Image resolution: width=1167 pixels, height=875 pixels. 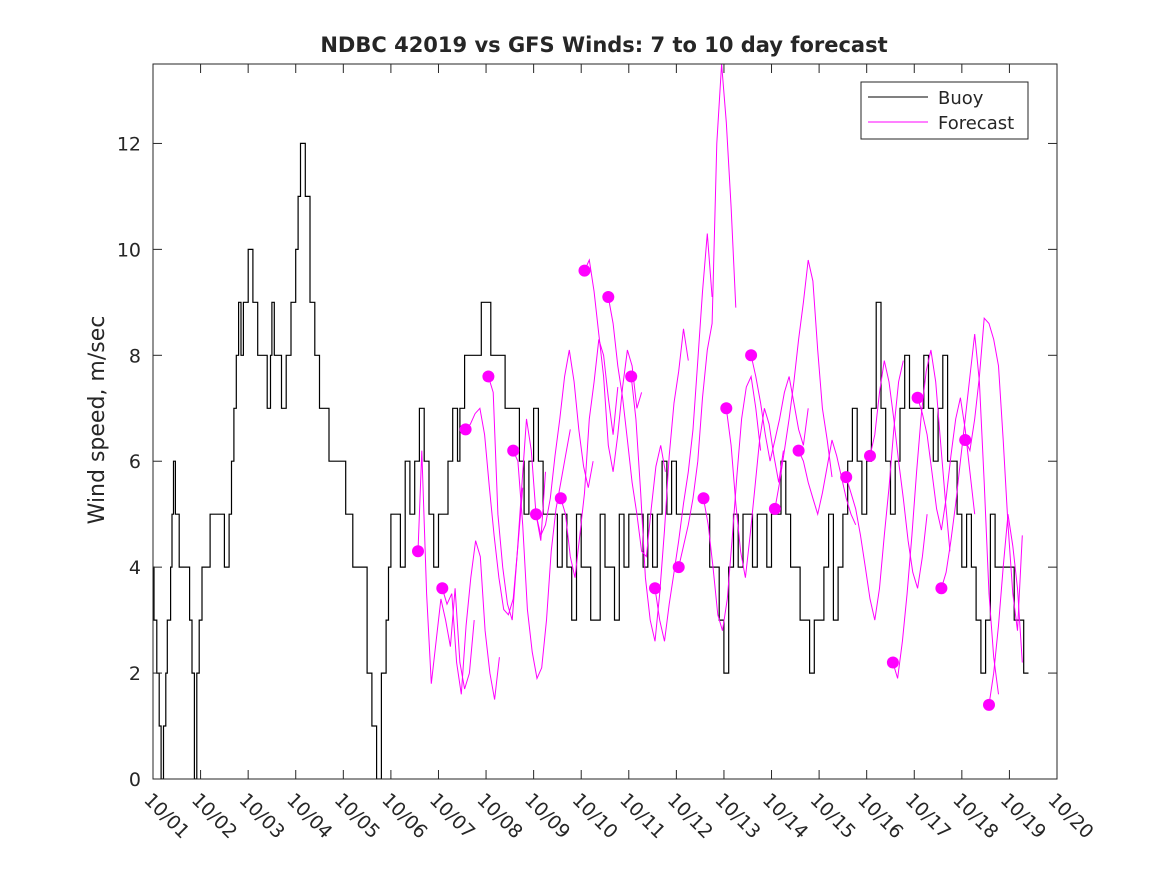 I want to click on y-tick-label: 10, so click(x=129, y=250).